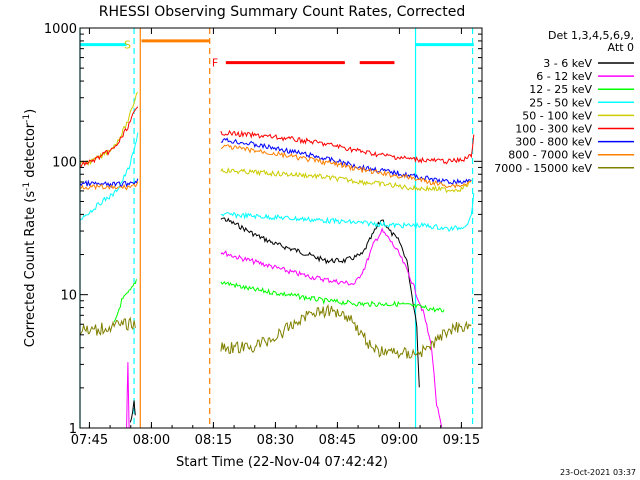 This screenshot has height=480, width=640. I want to click on legend-label-7000-15000-kev: 7000 - 15000 keV, so click(543, 168).